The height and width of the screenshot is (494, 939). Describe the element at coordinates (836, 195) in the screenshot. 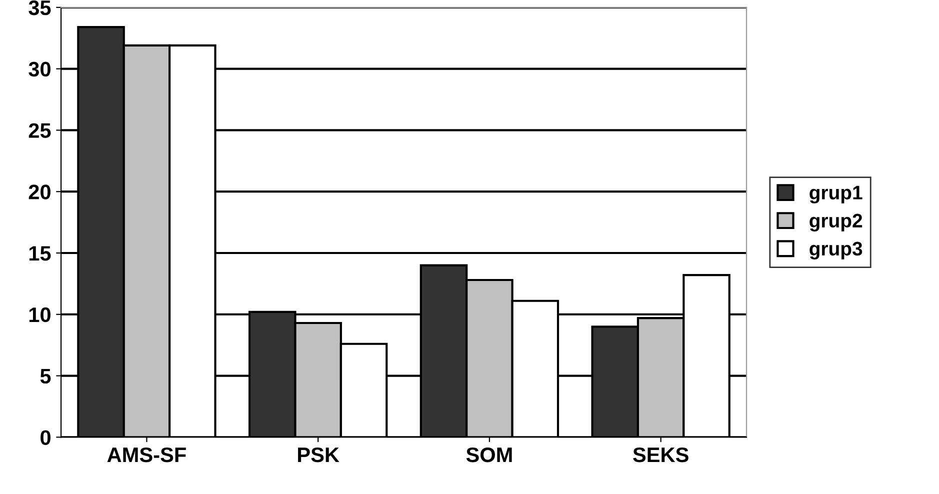

I see `legend-label: grup1` at that location.